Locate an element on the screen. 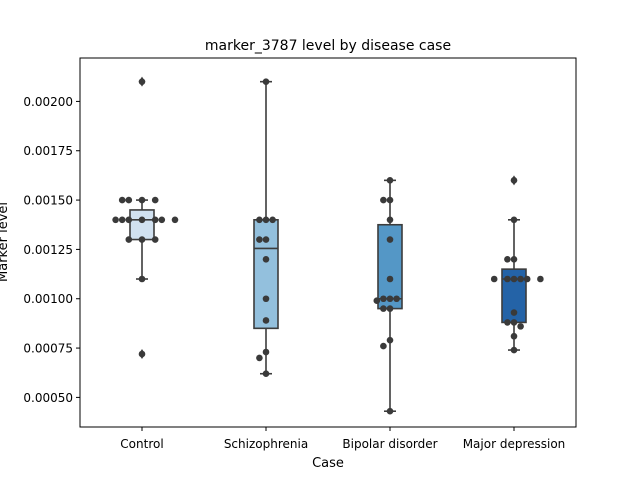 This screenshot has width=640, height=480. x-tick-label: Major depression is located at coordinates (514, 444).